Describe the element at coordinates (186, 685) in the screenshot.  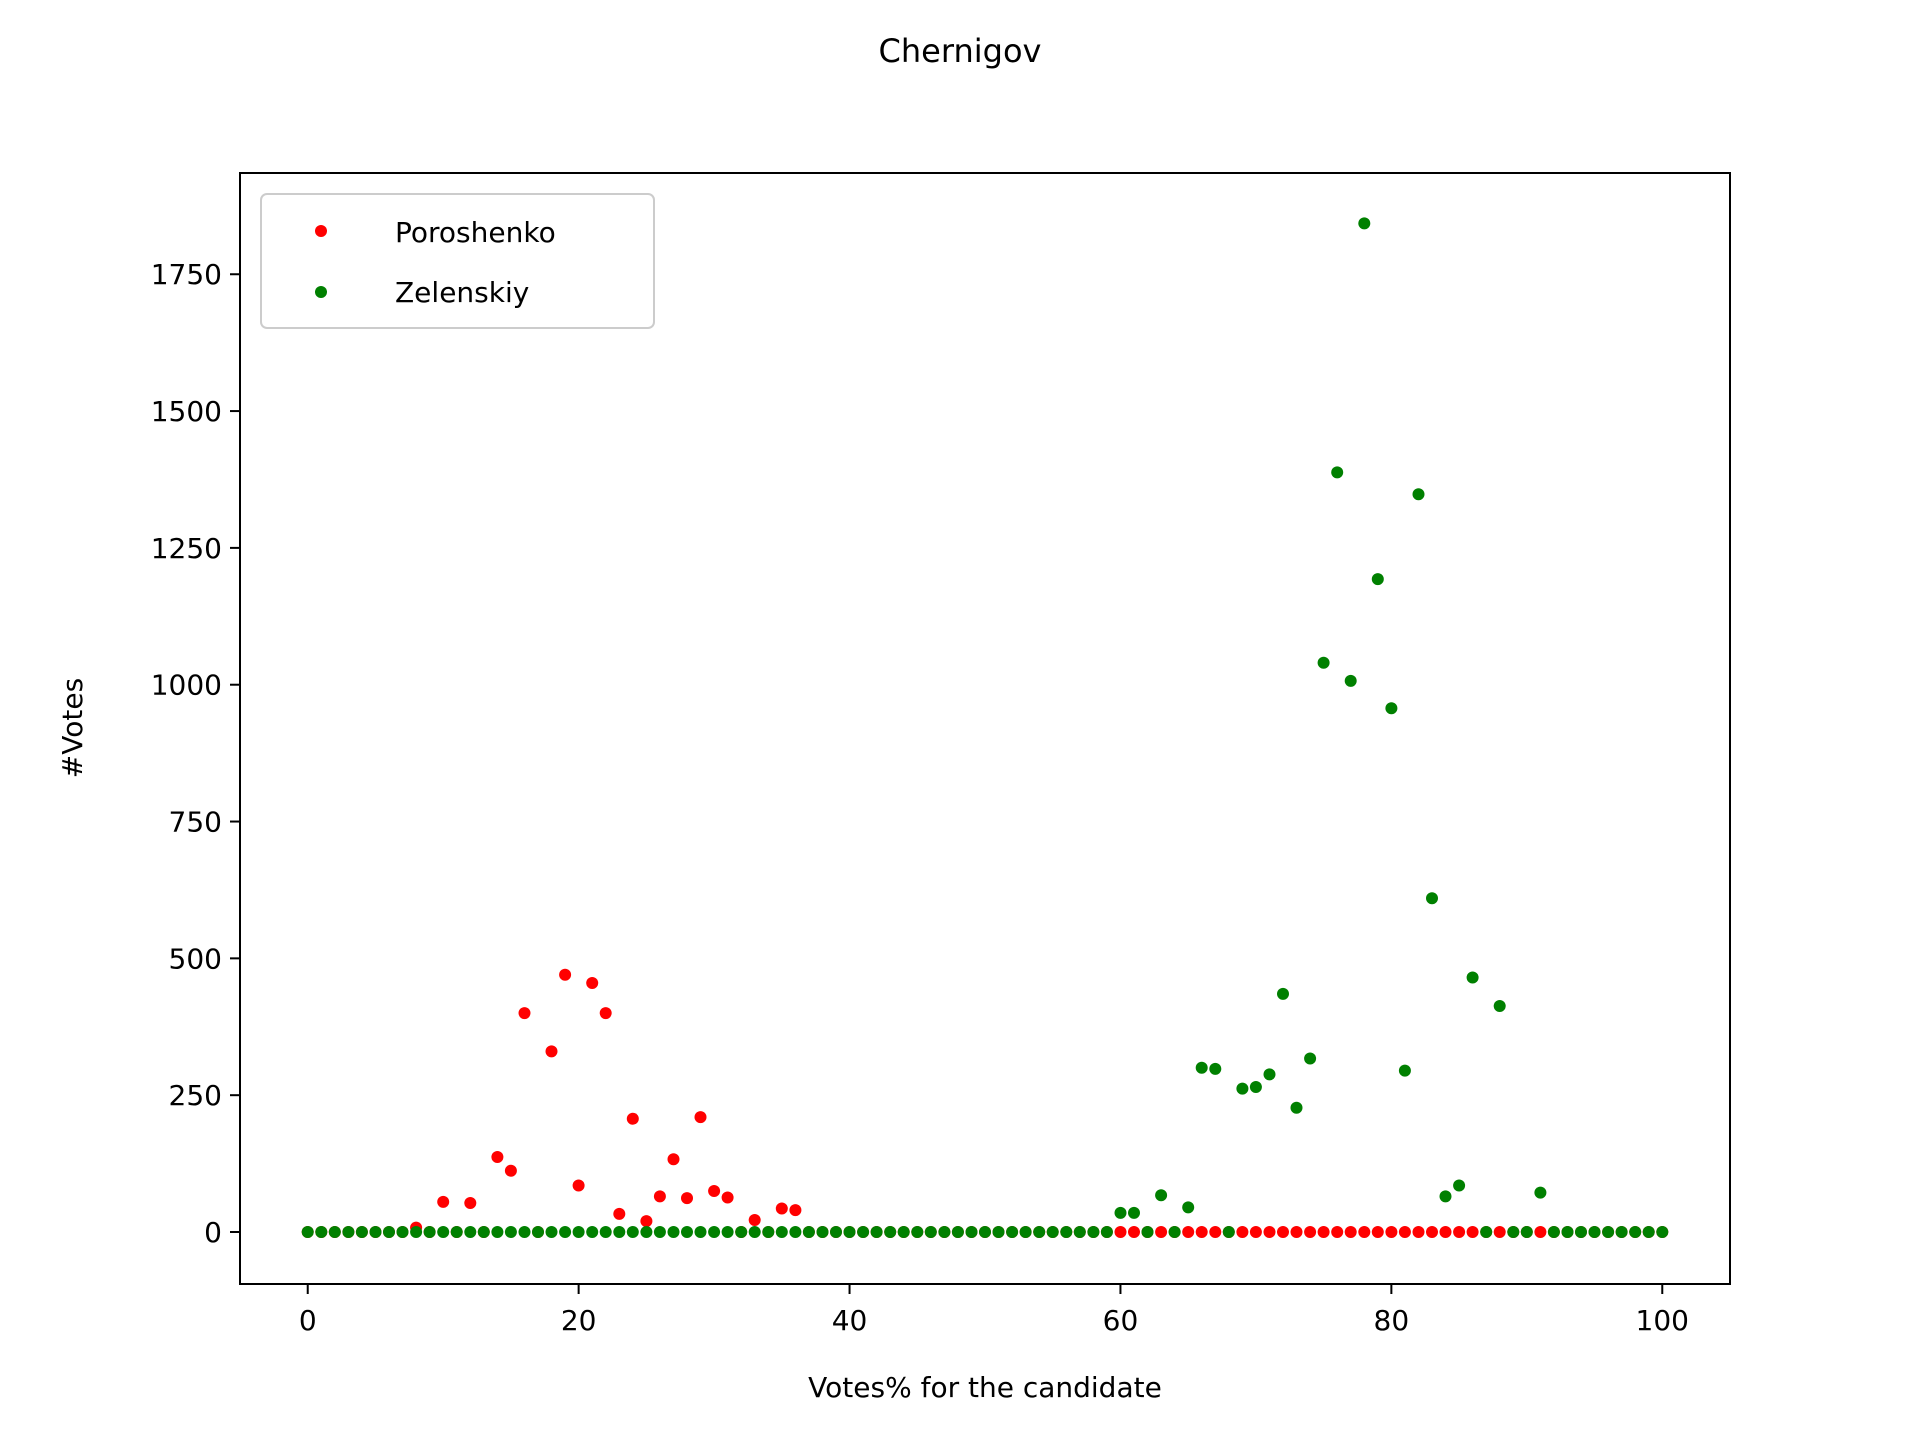
I see `y-tick-label: 1000` at that location.